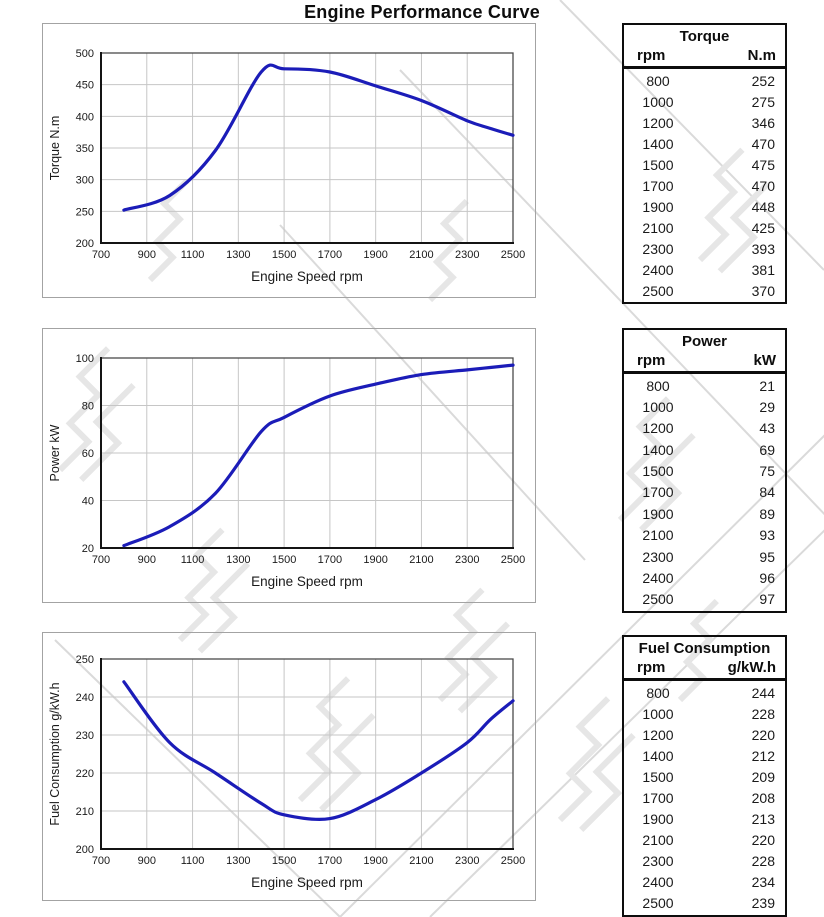  I want to click on table-row: 1700 208, so click(704, 797).